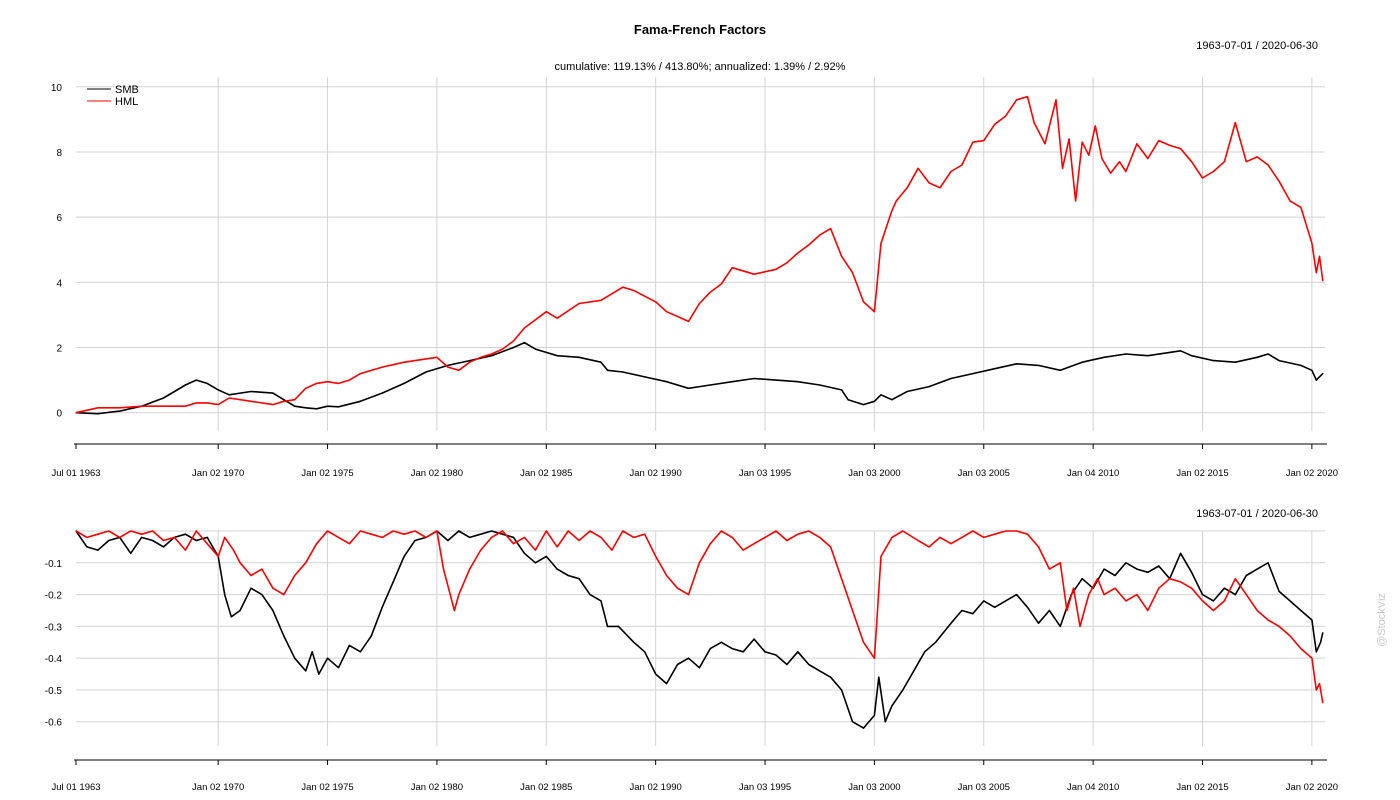  Describe the element at coordinates (437, 473) in the screenshot. I see `x-tick-label: Jan 02 1980` at that location.